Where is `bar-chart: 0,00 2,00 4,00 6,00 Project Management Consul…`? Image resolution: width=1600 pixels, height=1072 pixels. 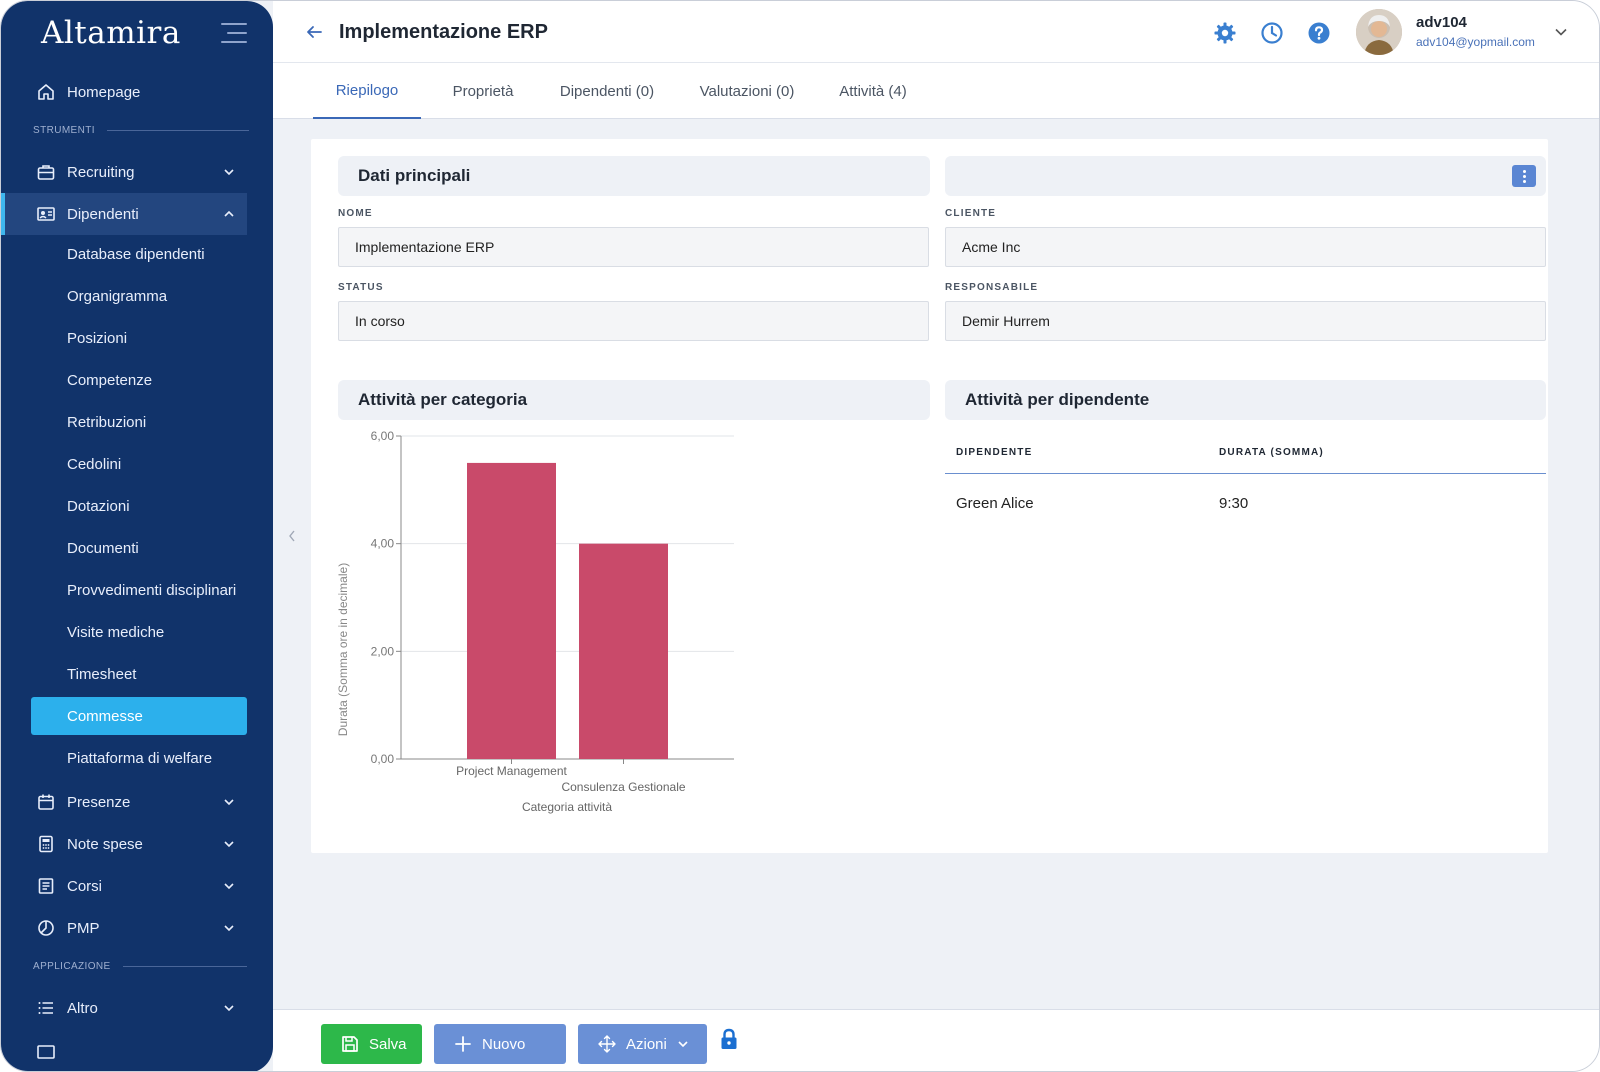 bar-chart: 0,00 2,00 4,00 6,00 Project Management Consul… is located at coordinates (535, 621).